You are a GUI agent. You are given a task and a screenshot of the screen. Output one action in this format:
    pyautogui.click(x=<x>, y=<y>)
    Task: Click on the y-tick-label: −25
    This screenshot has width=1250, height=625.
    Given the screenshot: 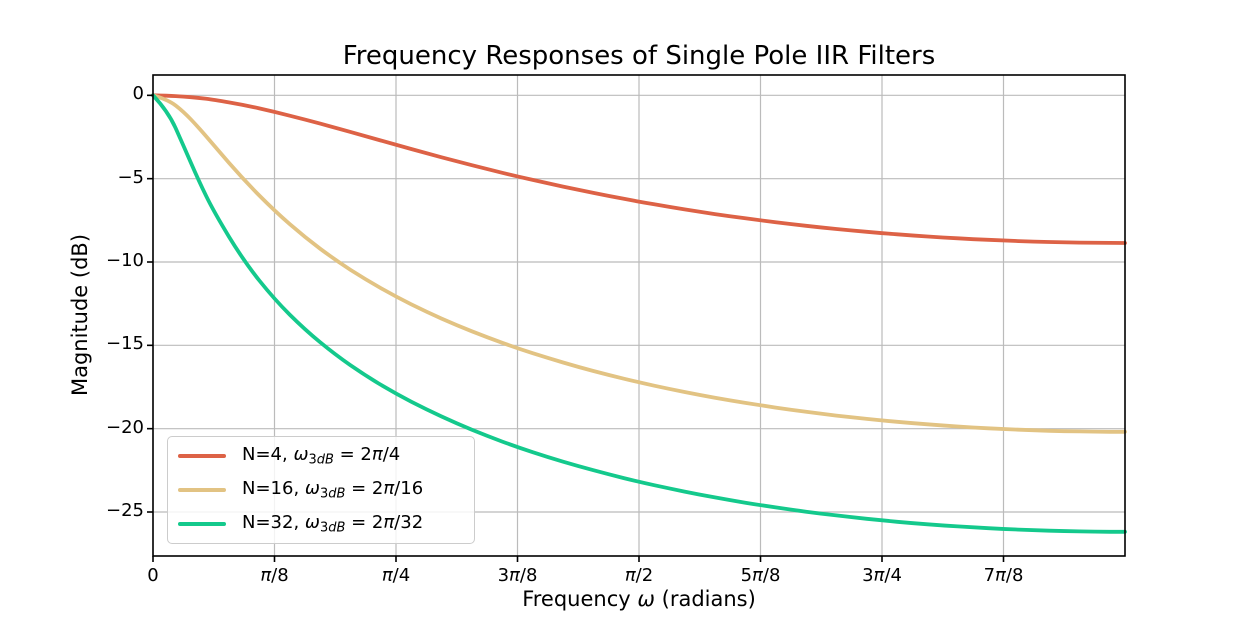 What is the action you would take?
    pyautogui.click(x=125, y=510)
    